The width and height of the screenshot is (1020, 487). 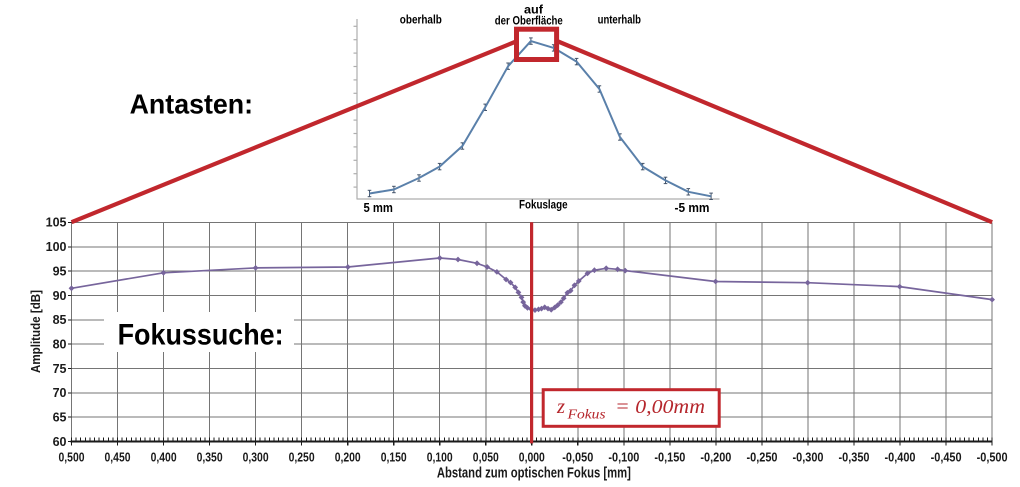 What do you see at coordinates (36, 331) in the screenshot?
I see `svg-text: Amplitude [dB]` at bounding box center [36, 331].